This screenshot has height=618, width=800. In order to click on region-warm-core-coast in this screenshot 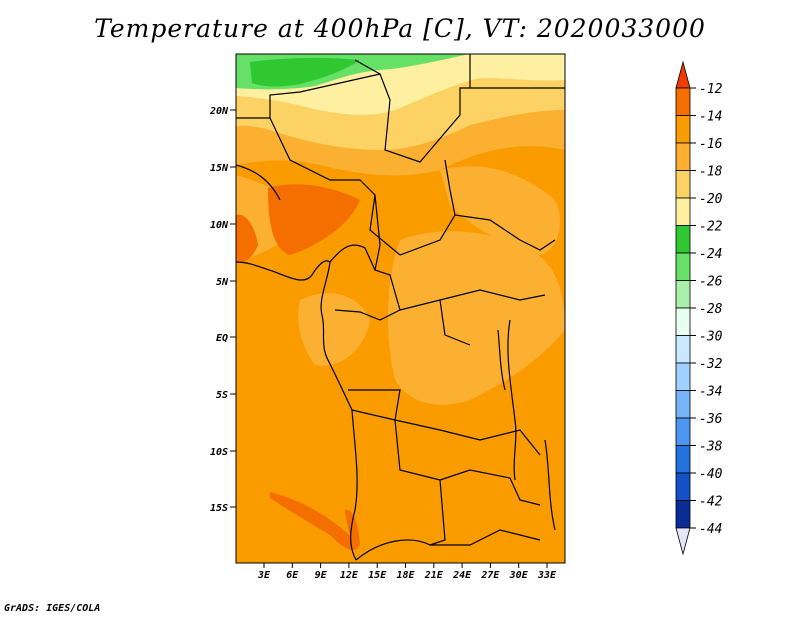, I will do `click(247, 238)`.